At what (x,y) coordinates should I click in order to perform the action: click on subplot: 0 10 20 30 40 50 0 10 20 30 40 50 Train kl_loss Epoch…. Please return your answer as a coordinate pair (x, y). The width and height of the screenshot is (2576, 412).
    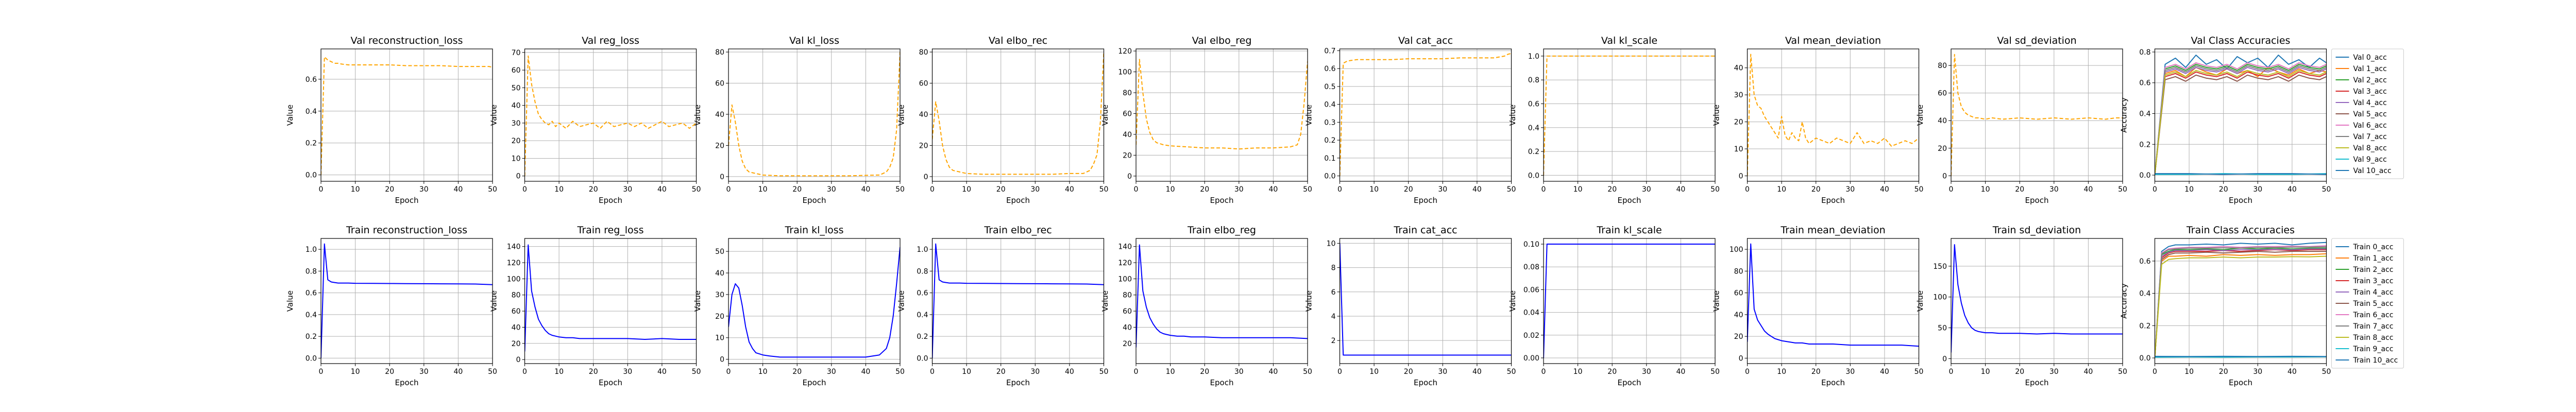
    Looking at the image, I should click on (799, 306).